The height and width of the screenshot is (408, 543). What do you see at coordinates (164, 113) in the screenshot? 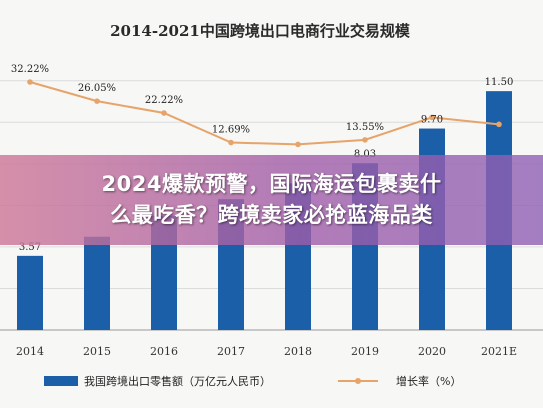
I see `growth-point-2016` at bounding box center [164, 113].